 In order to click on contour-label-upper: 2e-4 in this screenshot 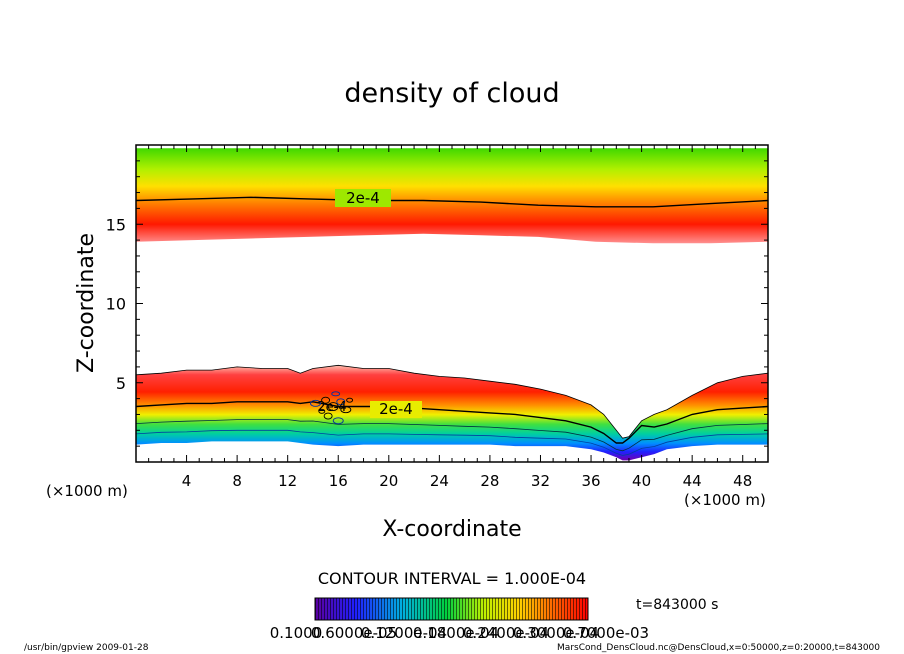, I will do `click(363, 198)`.